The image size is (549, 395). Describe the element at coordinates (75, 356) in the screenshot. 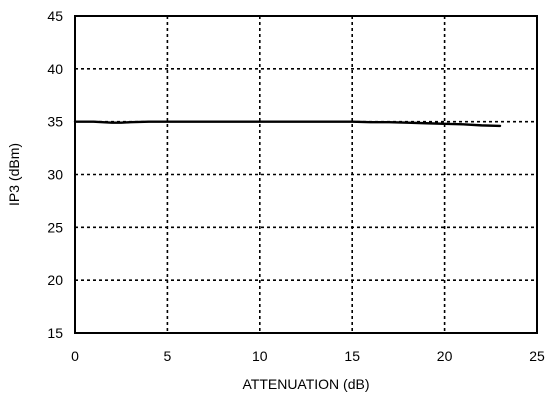

I see `x-tick-label: 0` at that location.